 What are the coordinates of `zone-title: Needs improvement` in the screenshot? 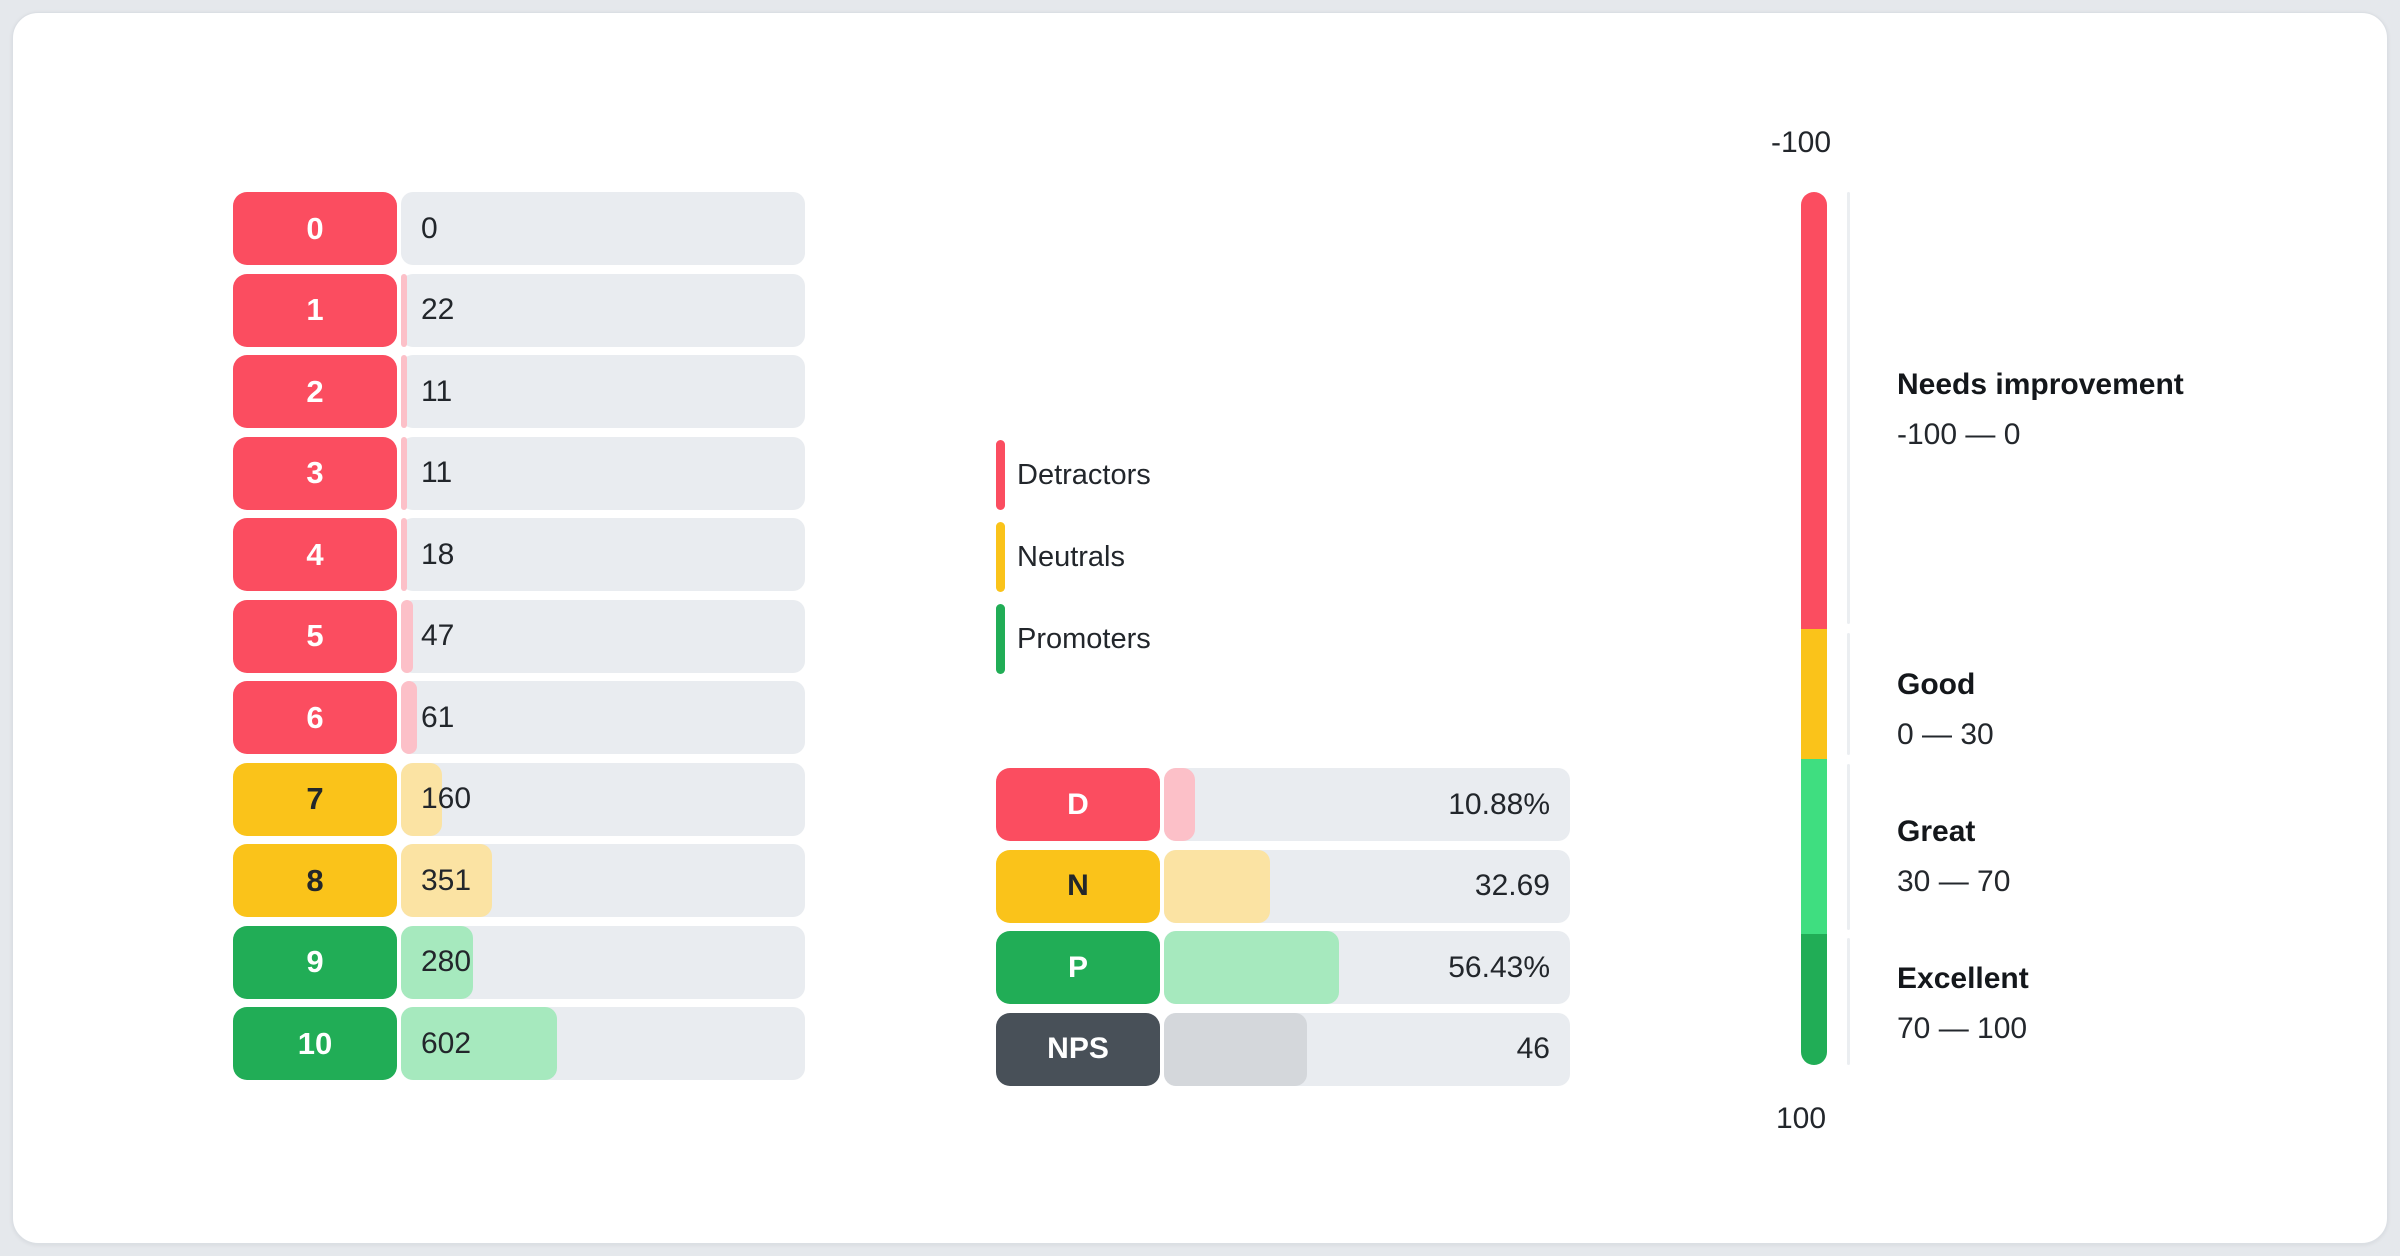 It's located at (2040, 384).